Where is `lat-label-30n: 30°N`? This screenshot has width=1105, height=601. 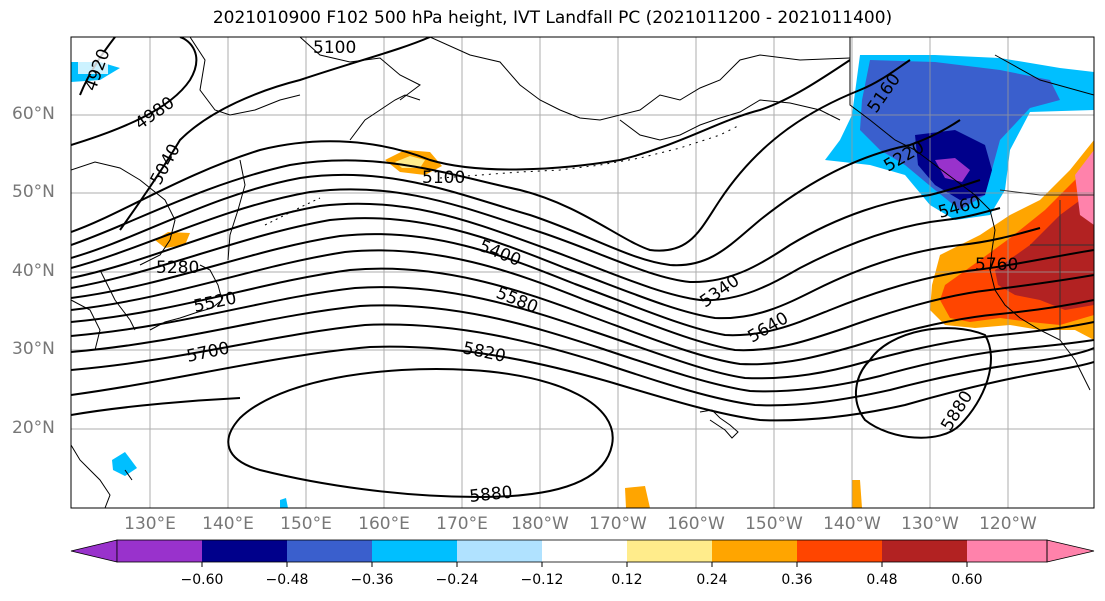
lat-label-30n: 30°N is located at coordinates (33, 349).